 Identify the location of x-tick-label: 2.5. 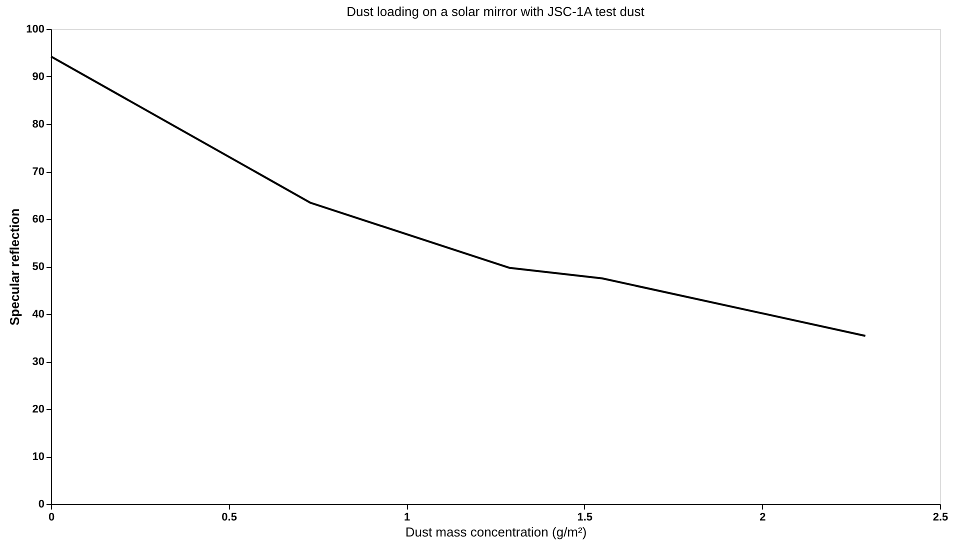
(940, 518).